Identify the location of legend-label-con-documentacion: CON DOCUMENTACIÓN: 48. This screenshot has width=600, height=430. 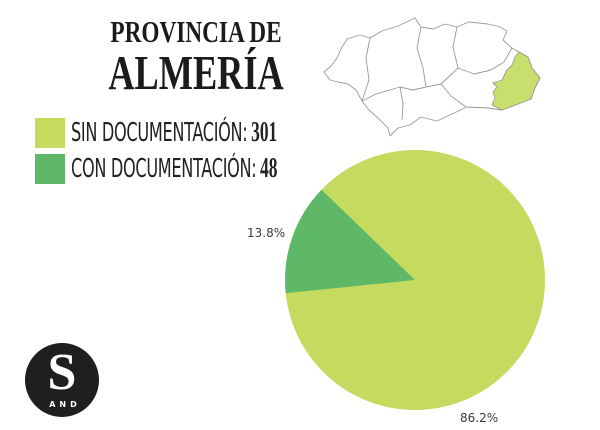
(174, 169).